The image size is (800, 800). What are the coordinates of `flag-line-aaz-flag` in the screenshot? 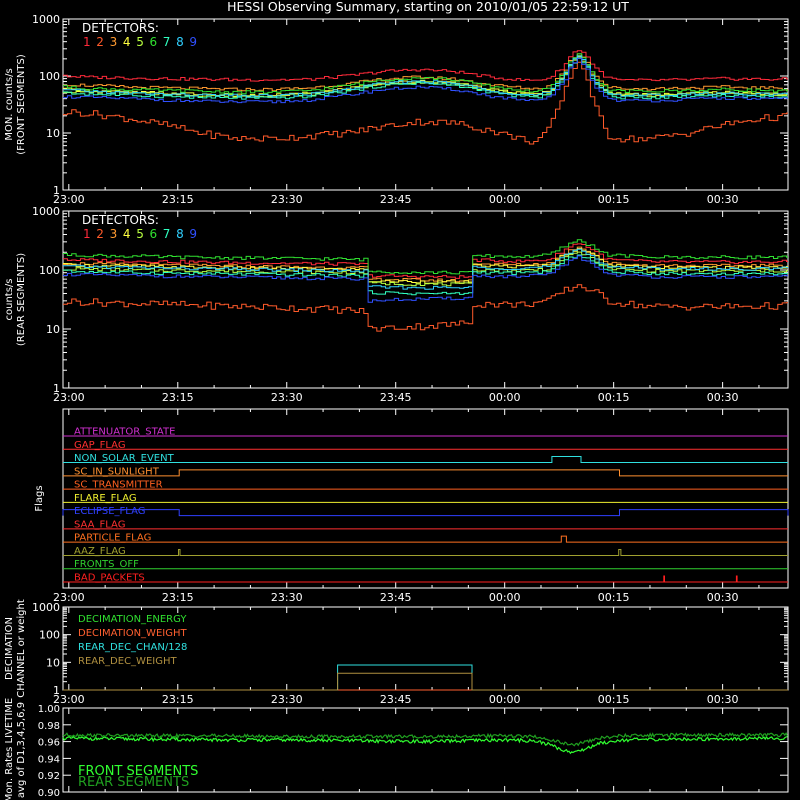 It's located at (425, 552).